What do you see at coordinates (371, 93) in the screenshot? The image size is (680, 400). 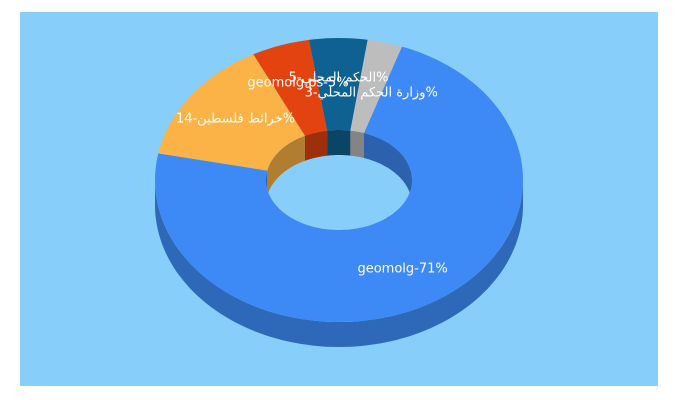 I see `data-label: وزارة الحكم المحلي-3%` at bounding box center [371, 93].